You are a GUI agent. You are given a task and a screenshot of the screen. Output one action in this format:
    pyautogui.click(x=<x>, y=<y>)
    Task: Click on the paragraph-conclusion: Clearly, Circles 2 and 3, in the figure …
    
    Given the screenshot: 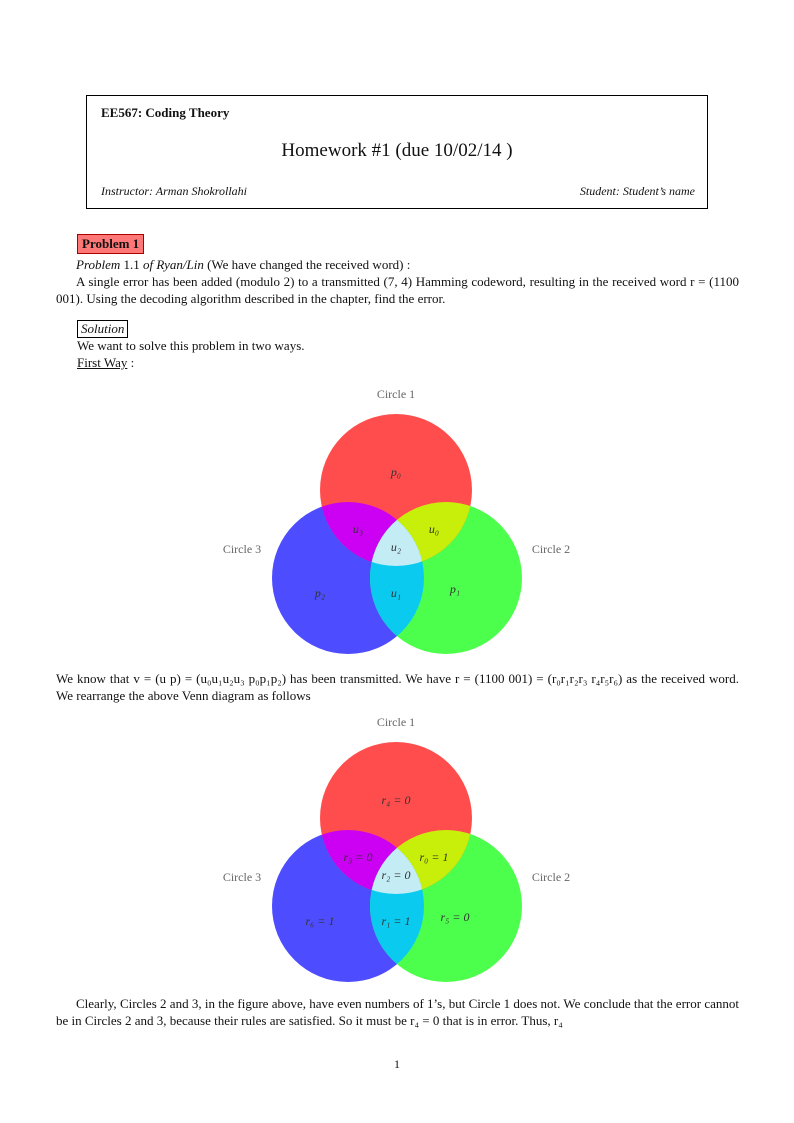 What is the action you would take?
    pyautogui.click(x=397, y=1012)
    